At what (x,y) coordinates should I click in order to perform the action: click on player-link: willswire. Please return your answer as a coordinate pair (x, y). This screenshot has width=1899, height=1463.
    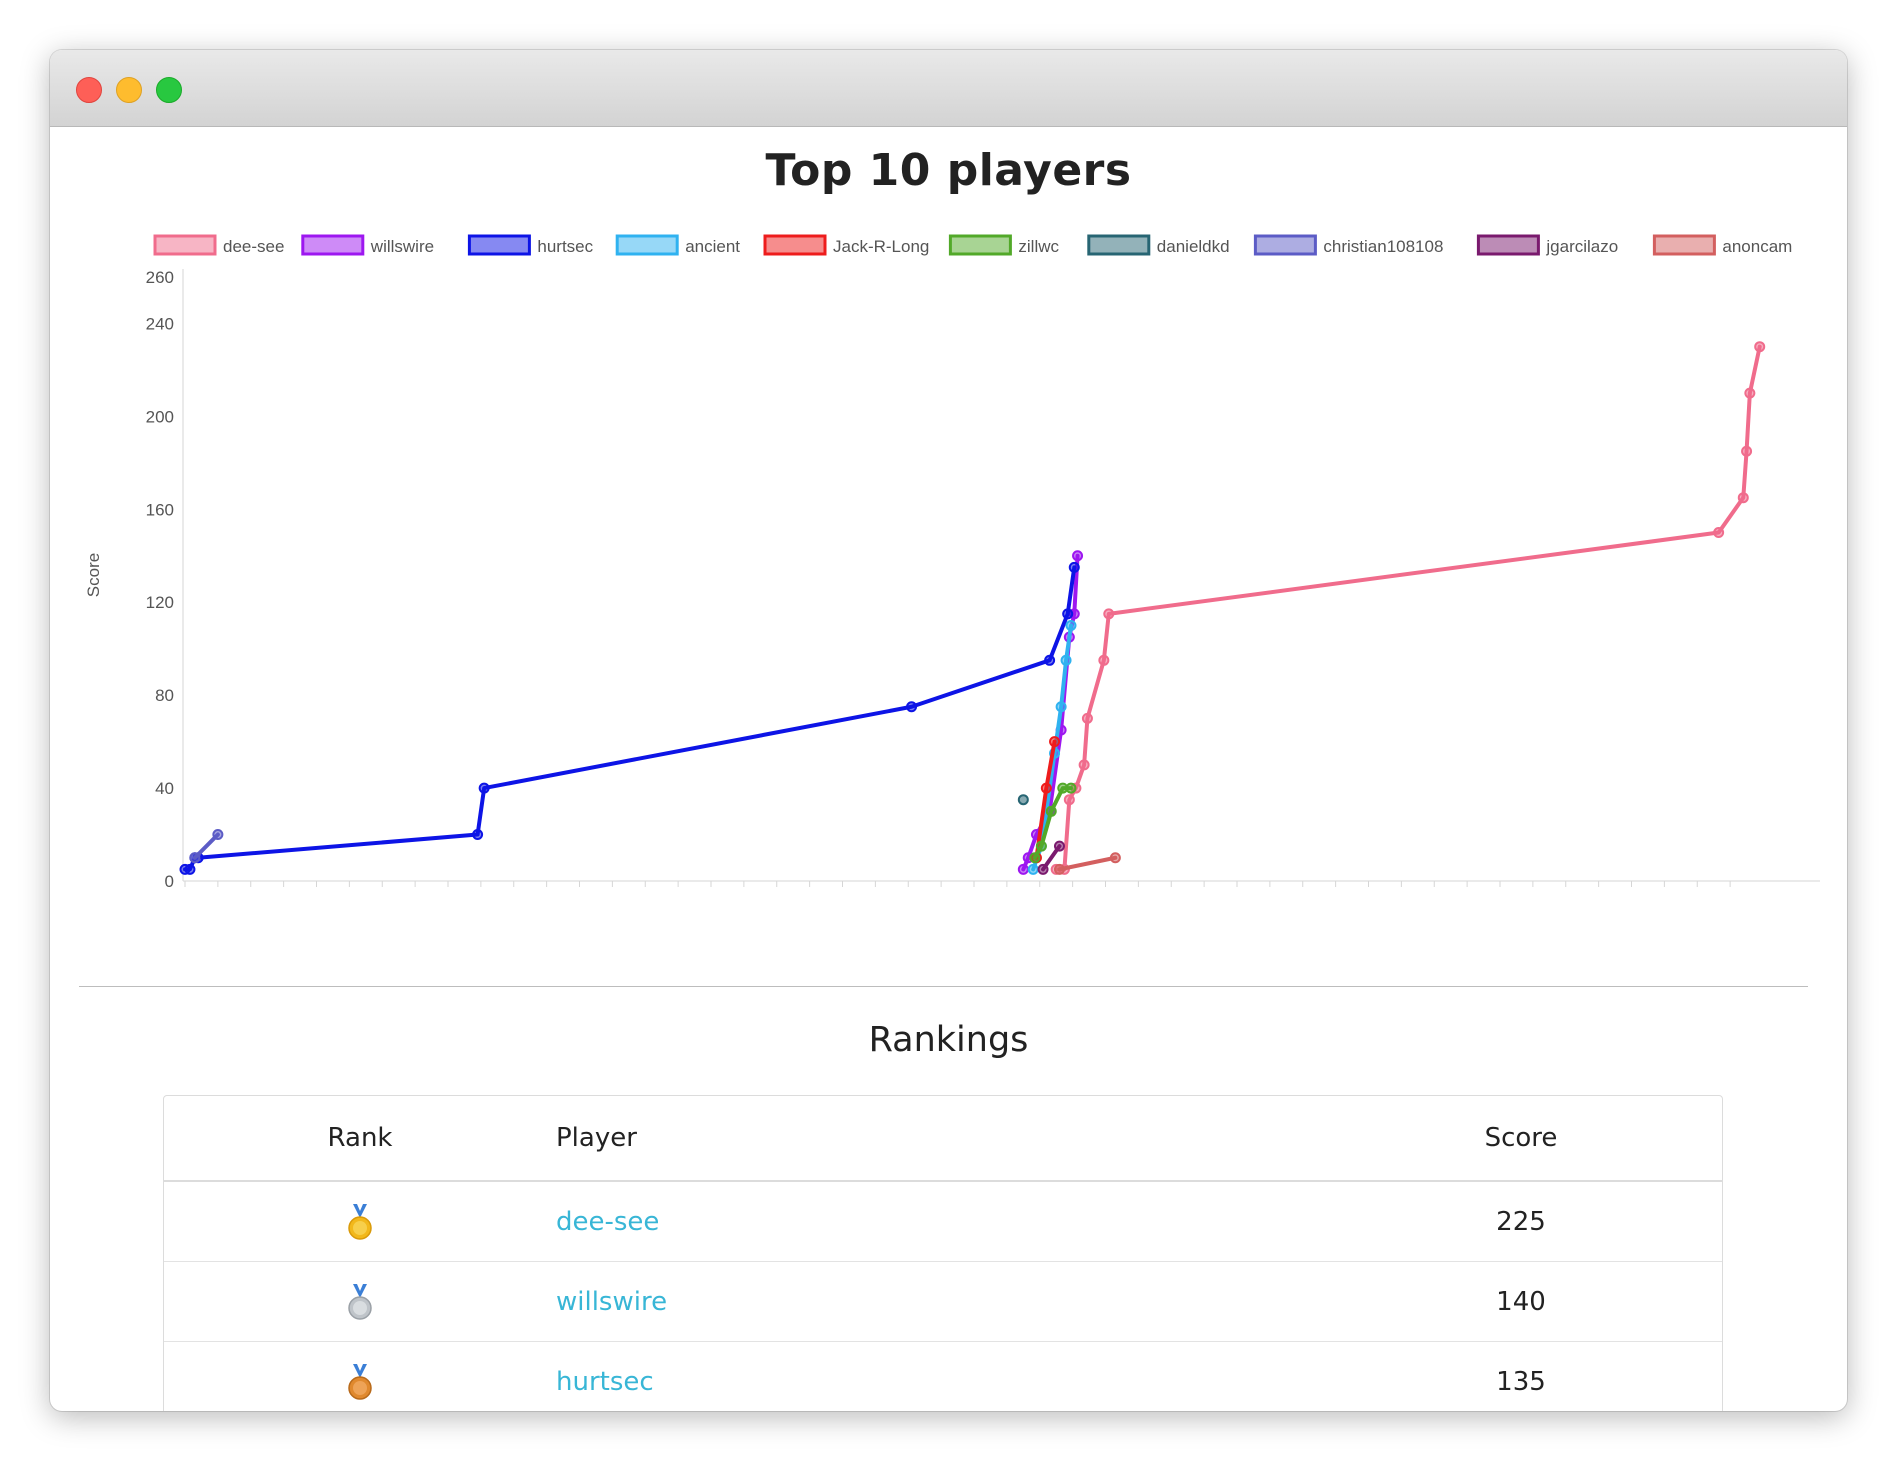
    Looking at the image, I should click on (612, 1301).